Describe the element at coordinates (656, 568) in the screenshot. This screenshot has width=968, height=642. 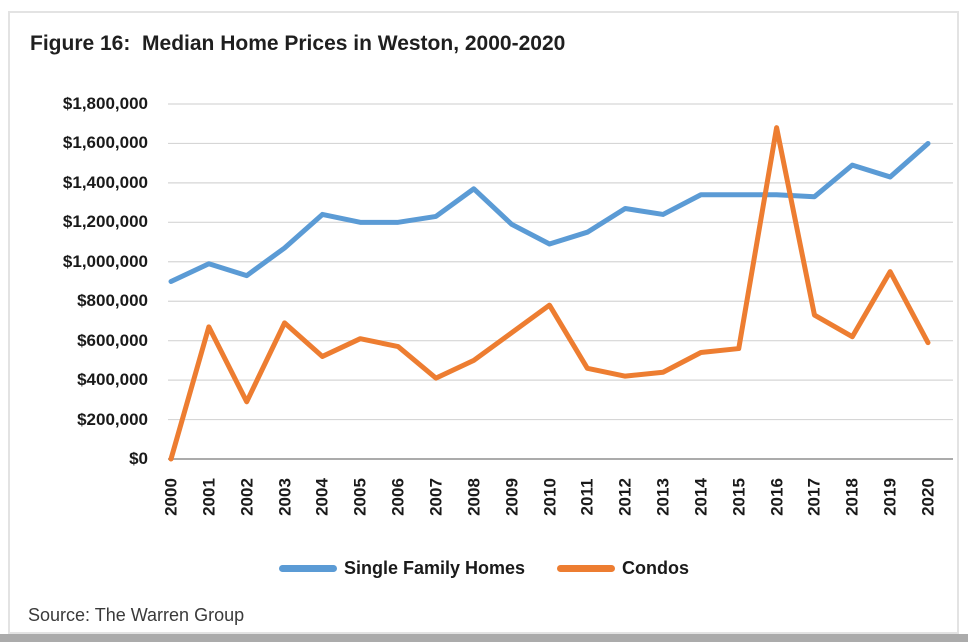
I see `legend-label-condos: Condos` at that location.